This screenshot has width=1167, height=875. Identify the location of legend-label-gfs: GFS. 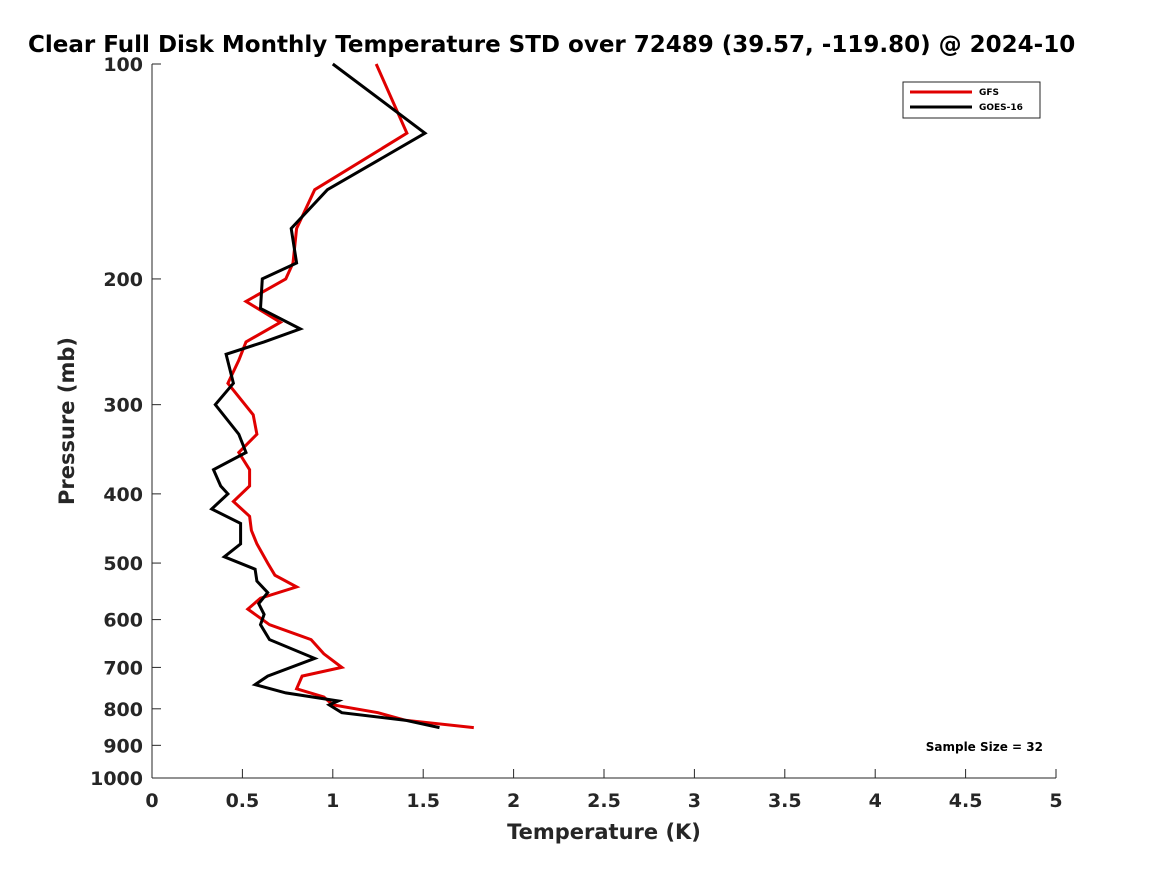
(989, 93).